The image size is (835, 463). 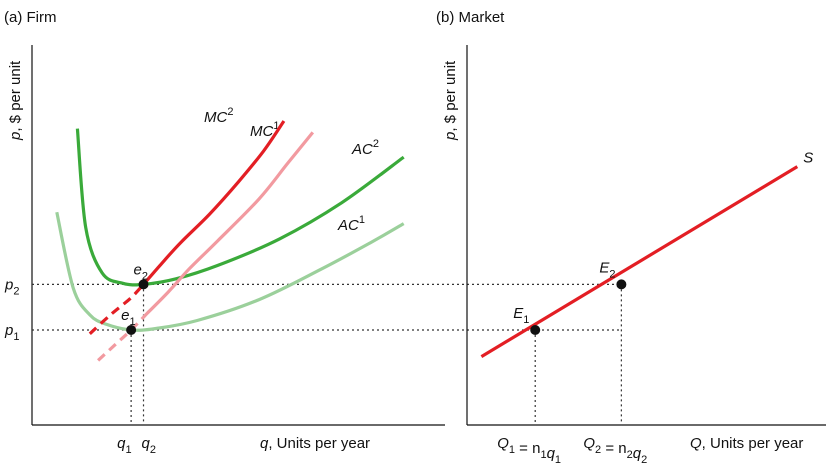 I want to click on series-line-ac1, so click(x=230, y=271).